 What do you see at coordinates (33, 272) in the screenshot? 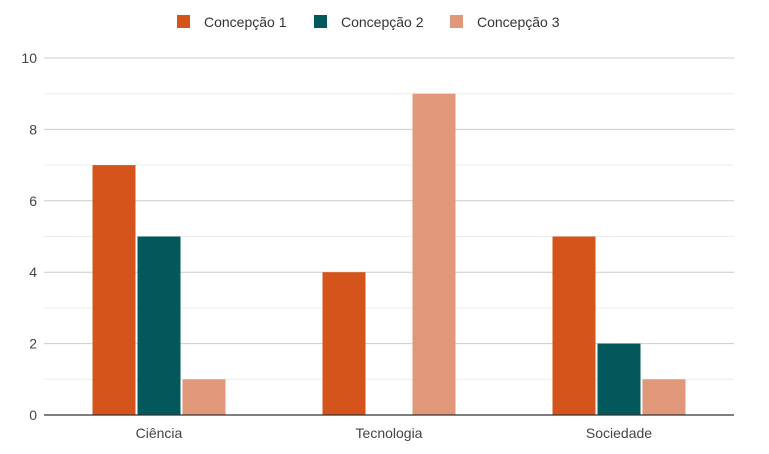
I see `y-tick-label: 4` at bounding box center [33, 272].